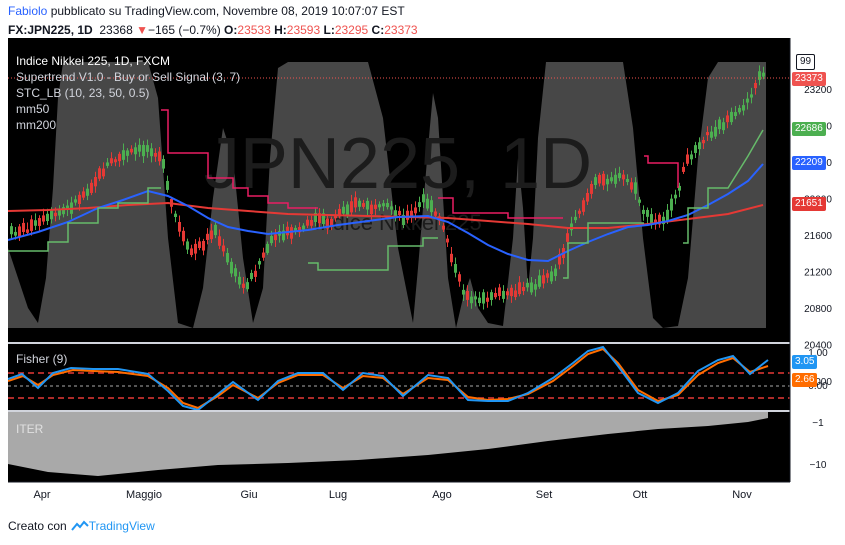 The image size is (845, 545). What do you see at coordinates (809, 79) in the screenshot?
I see `last-price-label: 23373` at bounding box center [809, 79].